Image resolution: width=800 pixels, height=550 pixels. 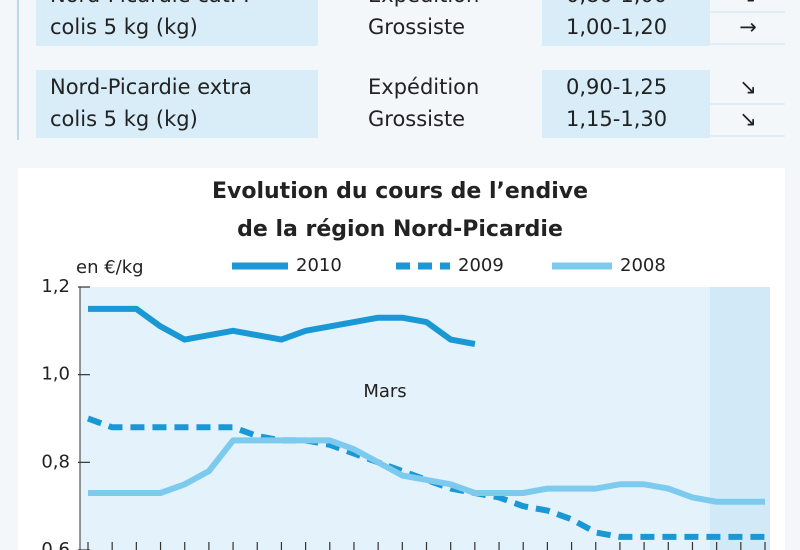 I want to click on trend: →, so click(x=748, y=27).